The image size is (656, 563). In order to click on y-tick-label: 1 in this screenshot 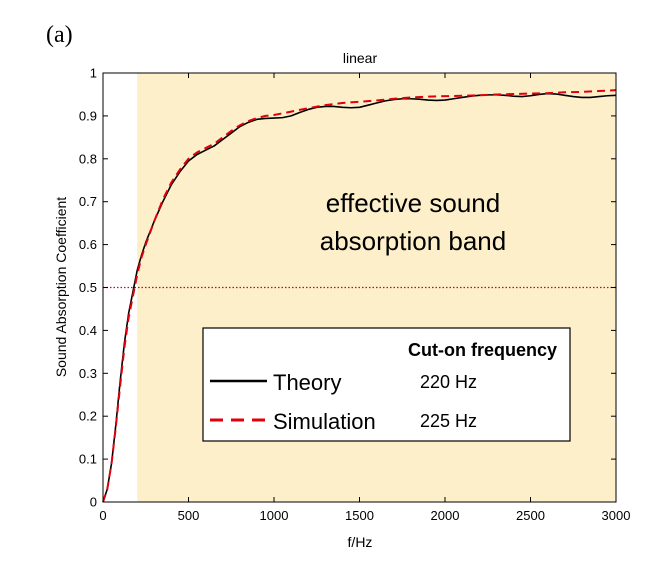, I will do `click(93, 73)`.